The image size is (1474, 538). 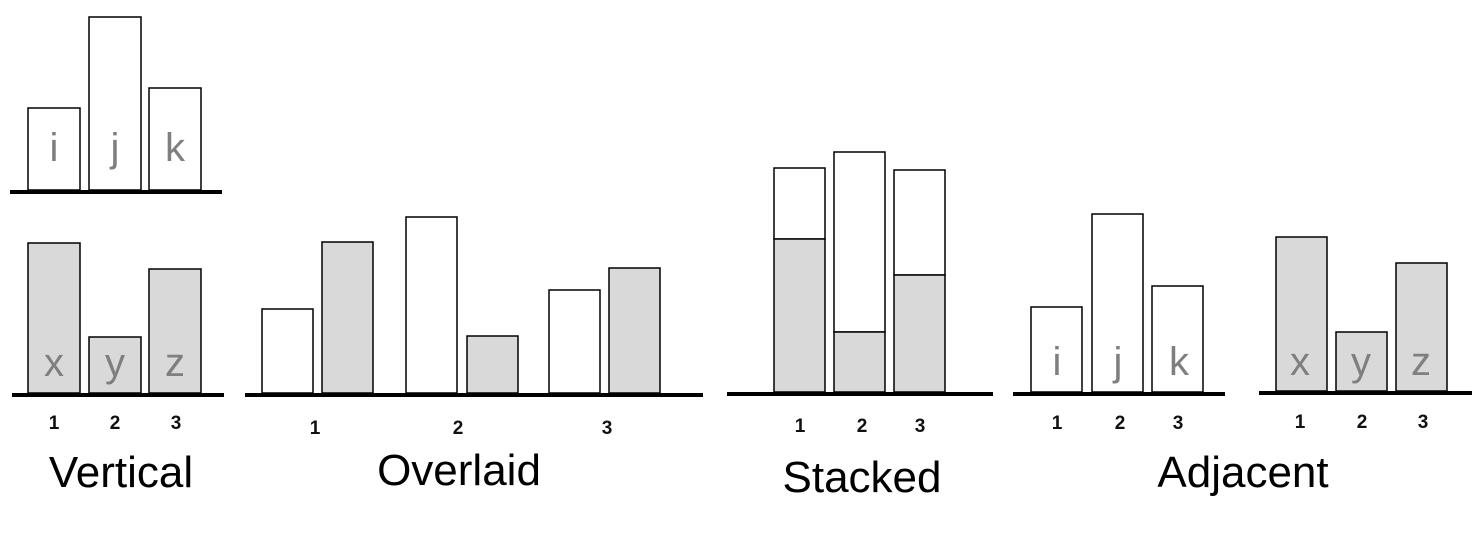 I want to click on adjacent-left-label-k: k, so click(x=1179, y=362).